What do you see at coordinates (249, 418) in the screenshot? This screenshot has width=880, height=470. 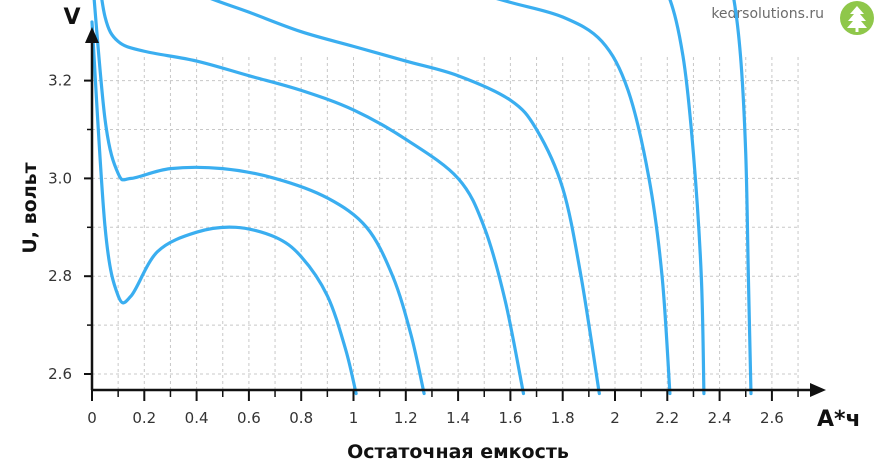 I see `x-tick-label: 0.6` at bounding box center [249, 418].